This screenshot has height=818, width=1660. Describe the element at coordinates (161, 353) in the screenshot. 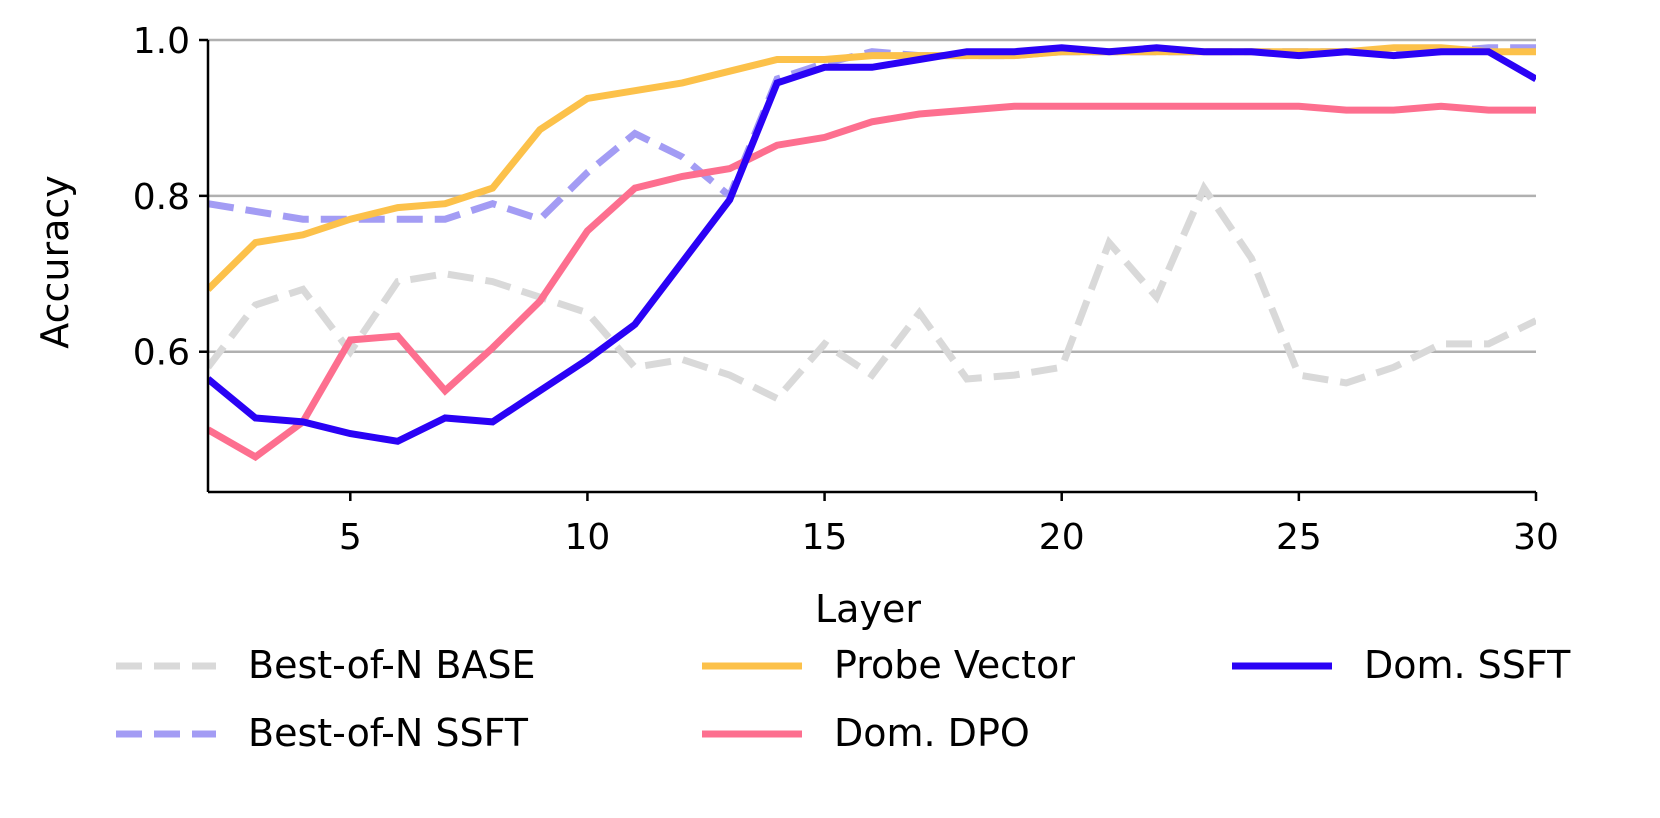

I see `y-tick-label: 0.6` at that location.